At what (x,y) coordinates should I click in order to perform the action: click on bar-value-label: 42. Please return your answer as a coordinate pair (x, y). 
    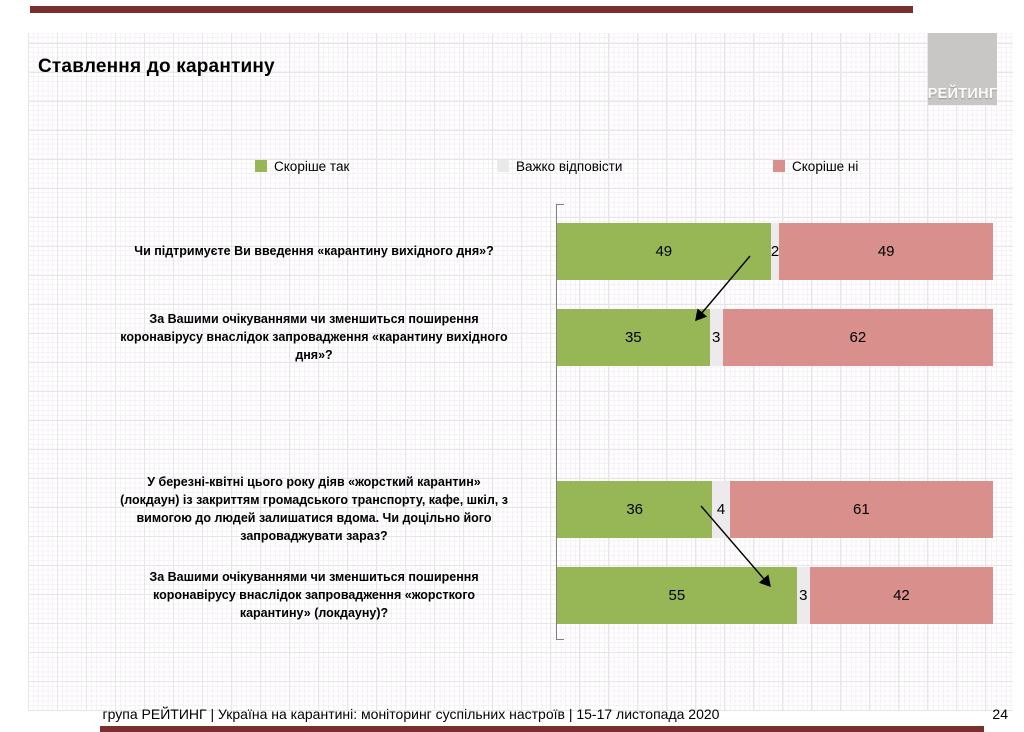
    Looking at the image, I should click on (901, 595).